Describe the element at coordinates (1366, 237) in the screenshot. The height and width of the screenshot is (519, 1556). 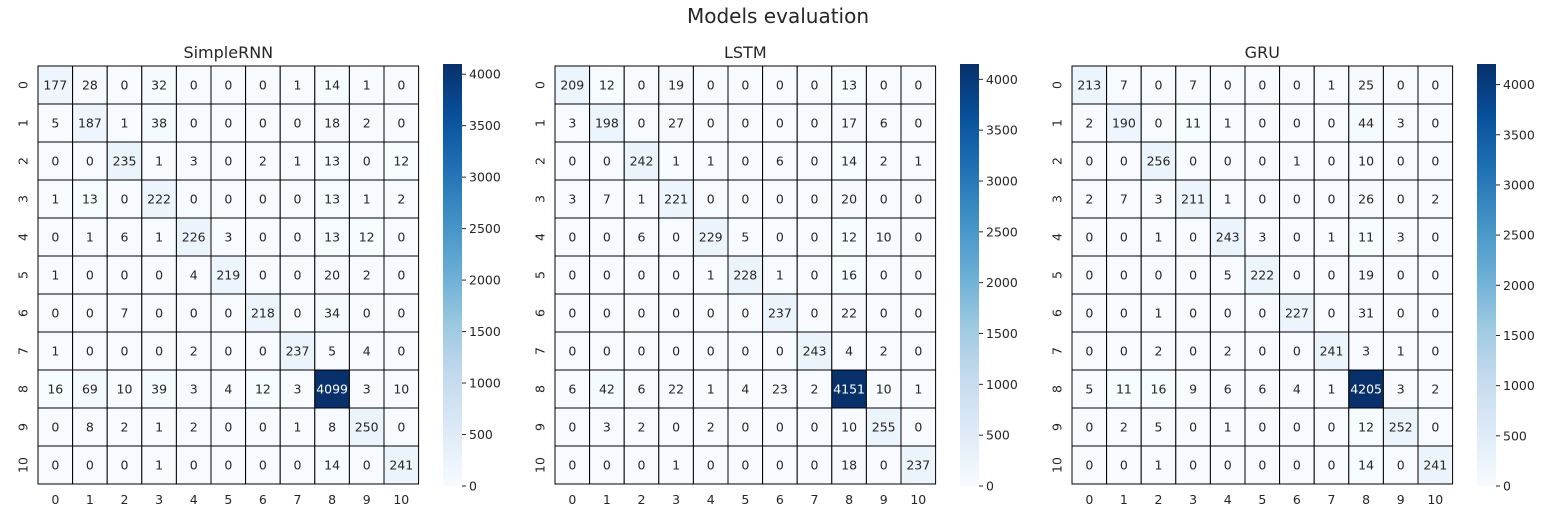
I see `cell-value-label: 11` at that location.